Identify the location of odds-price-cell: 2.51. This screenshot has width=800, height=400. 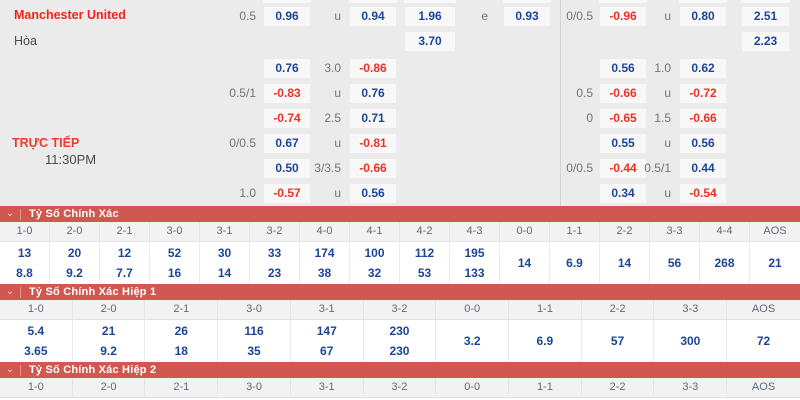
(765, 16).